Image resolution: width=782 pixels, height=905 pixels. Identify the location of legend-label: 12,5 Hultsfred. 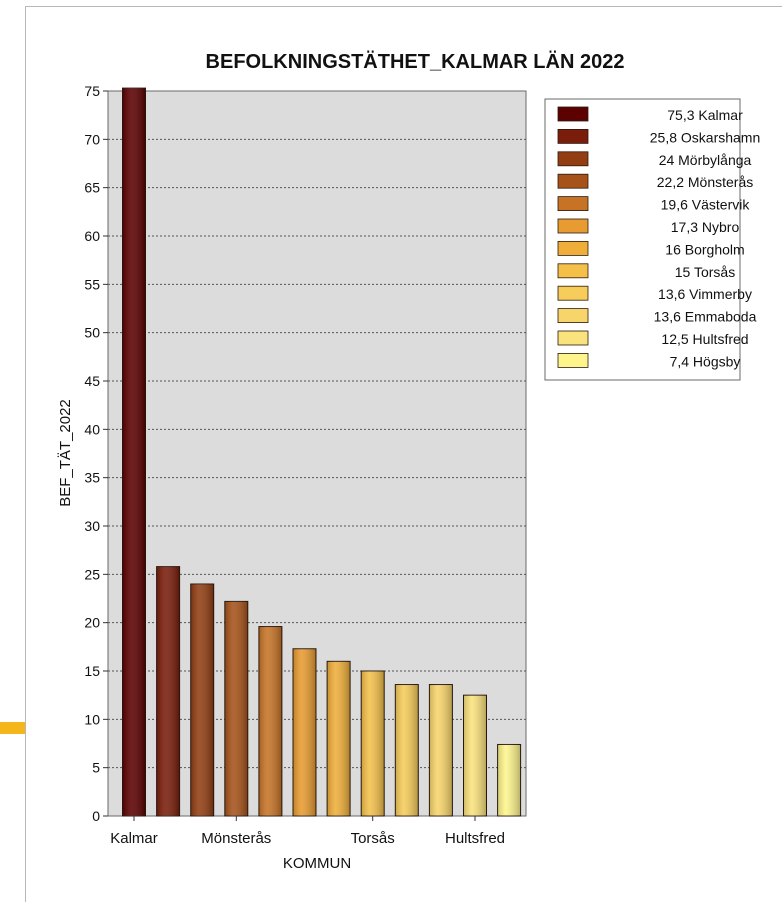
(704, 339).